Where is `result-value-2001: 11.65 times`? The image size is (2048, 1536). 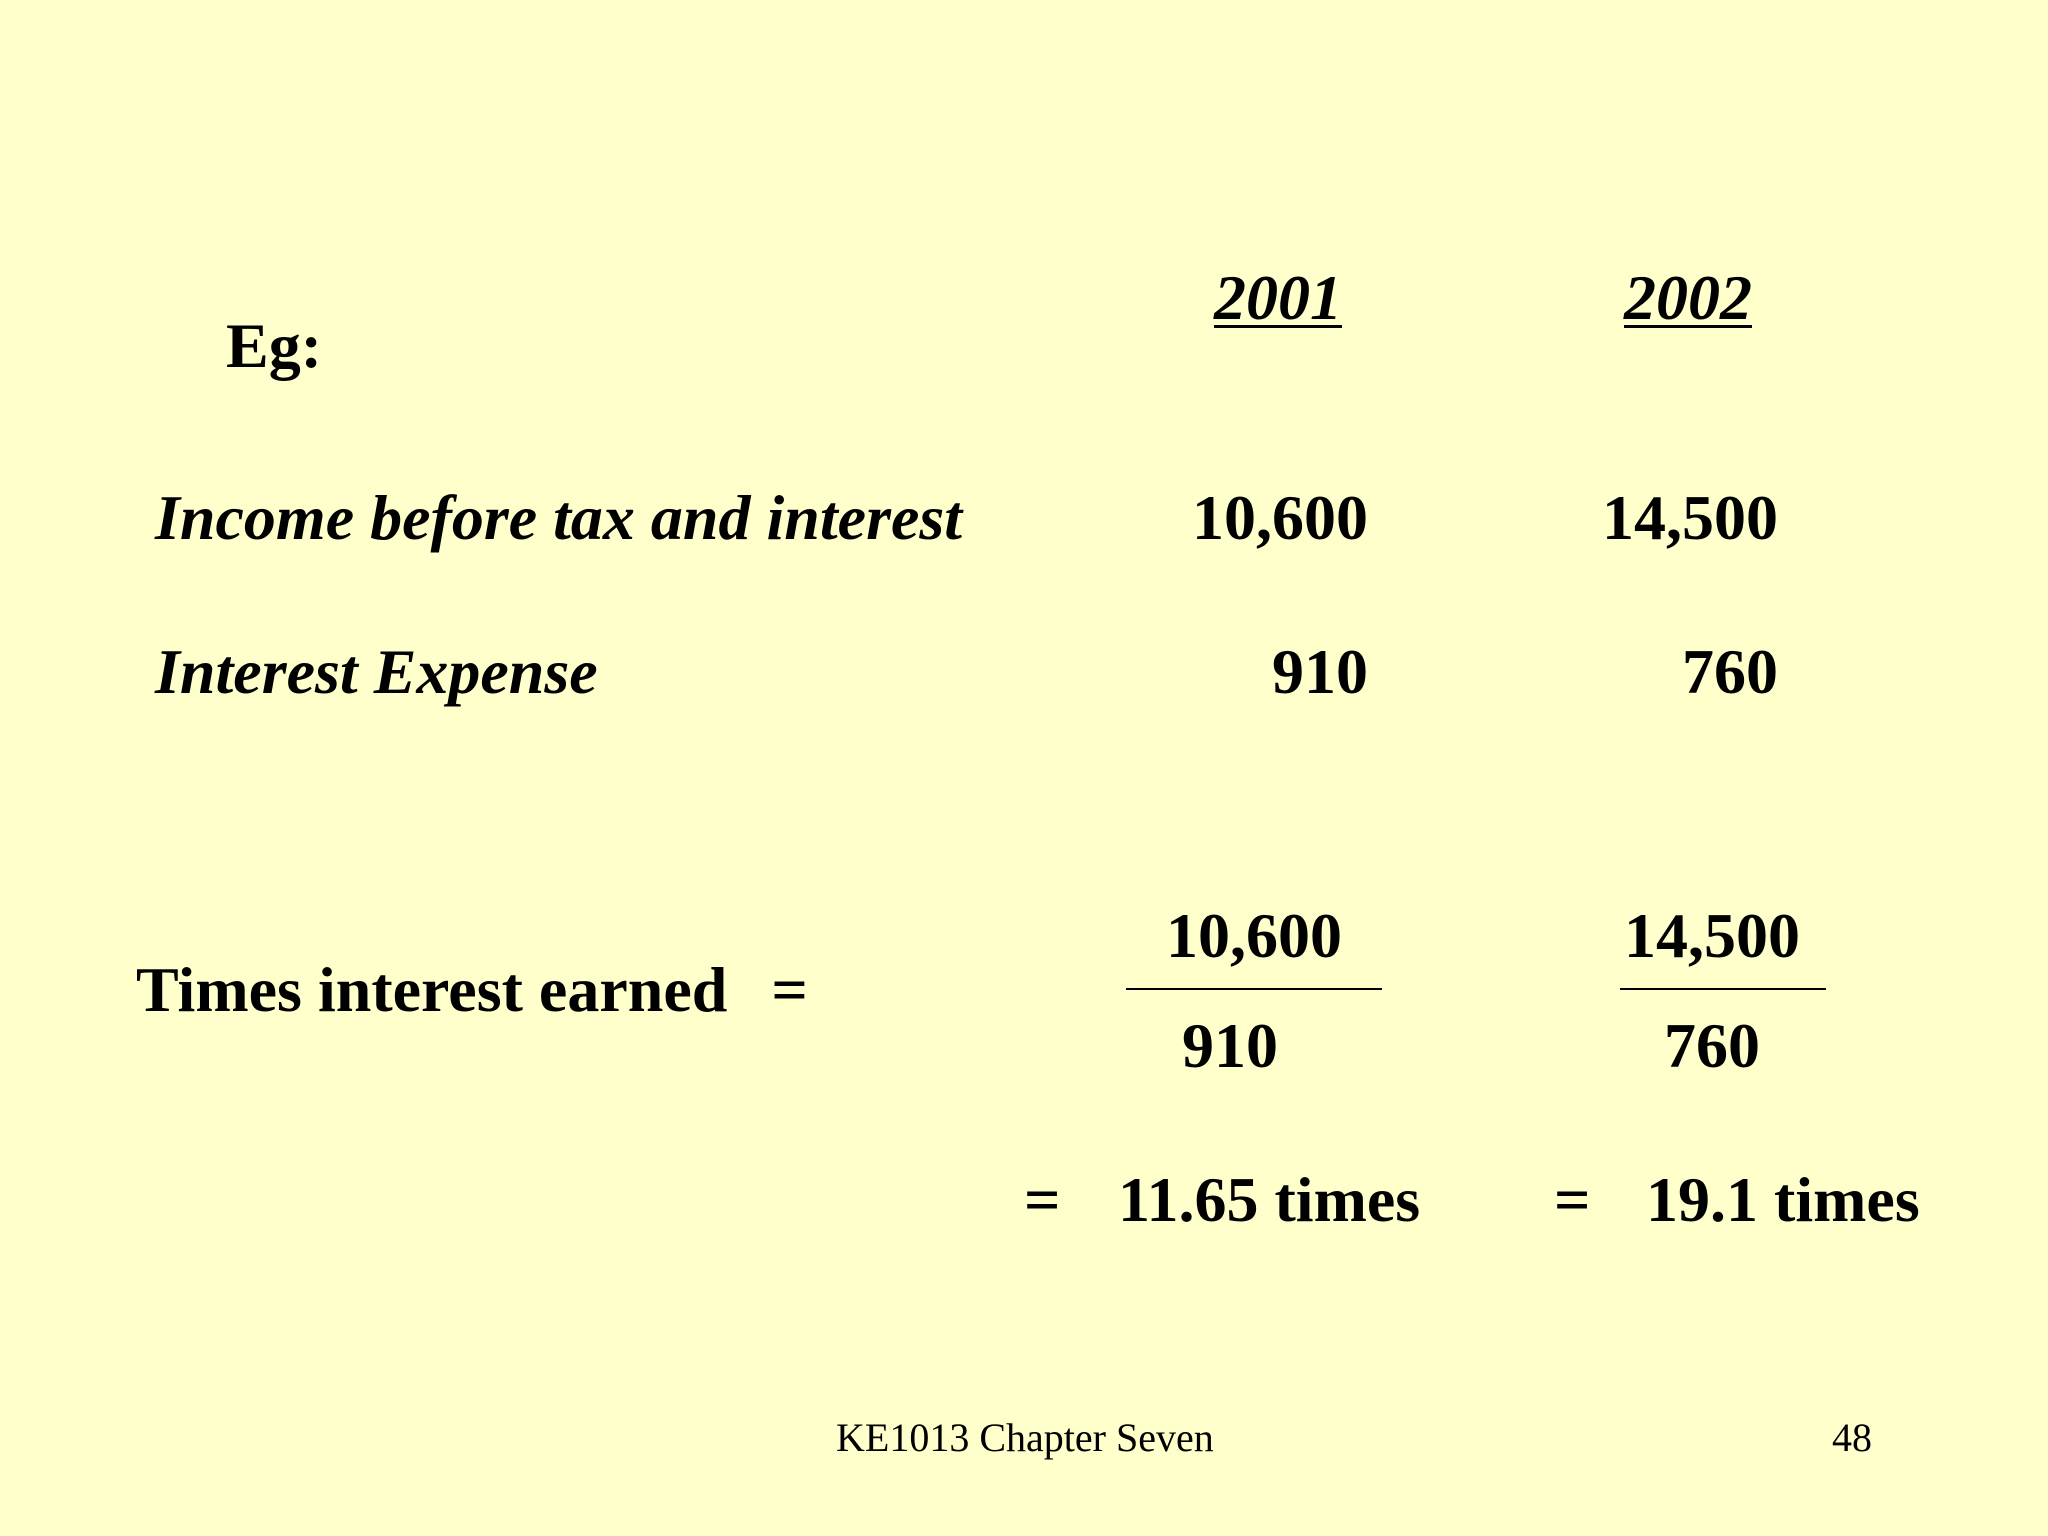 result-value-2001: 11.65 times is located at coordinates (1269, 1199).